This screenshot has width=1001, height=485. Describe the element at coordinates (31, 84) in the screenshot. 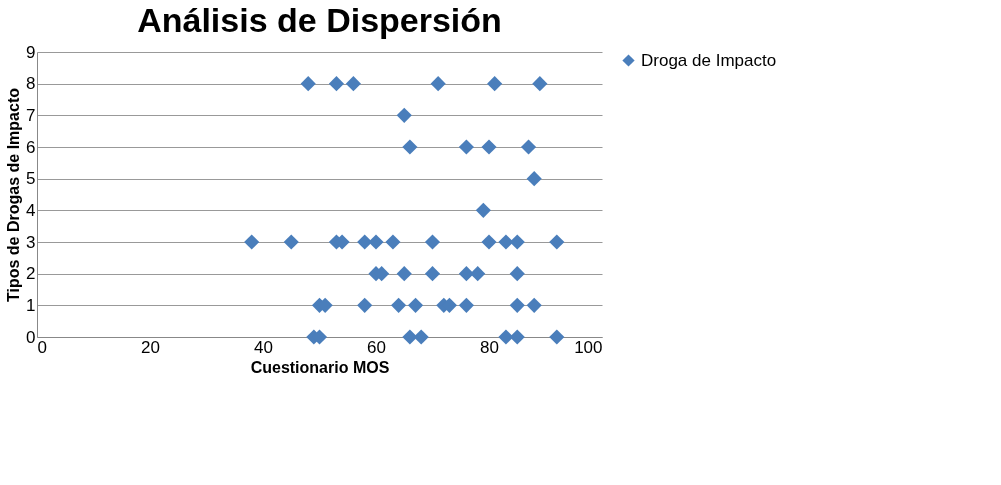

I see `y-tick-label: 8` at that location.